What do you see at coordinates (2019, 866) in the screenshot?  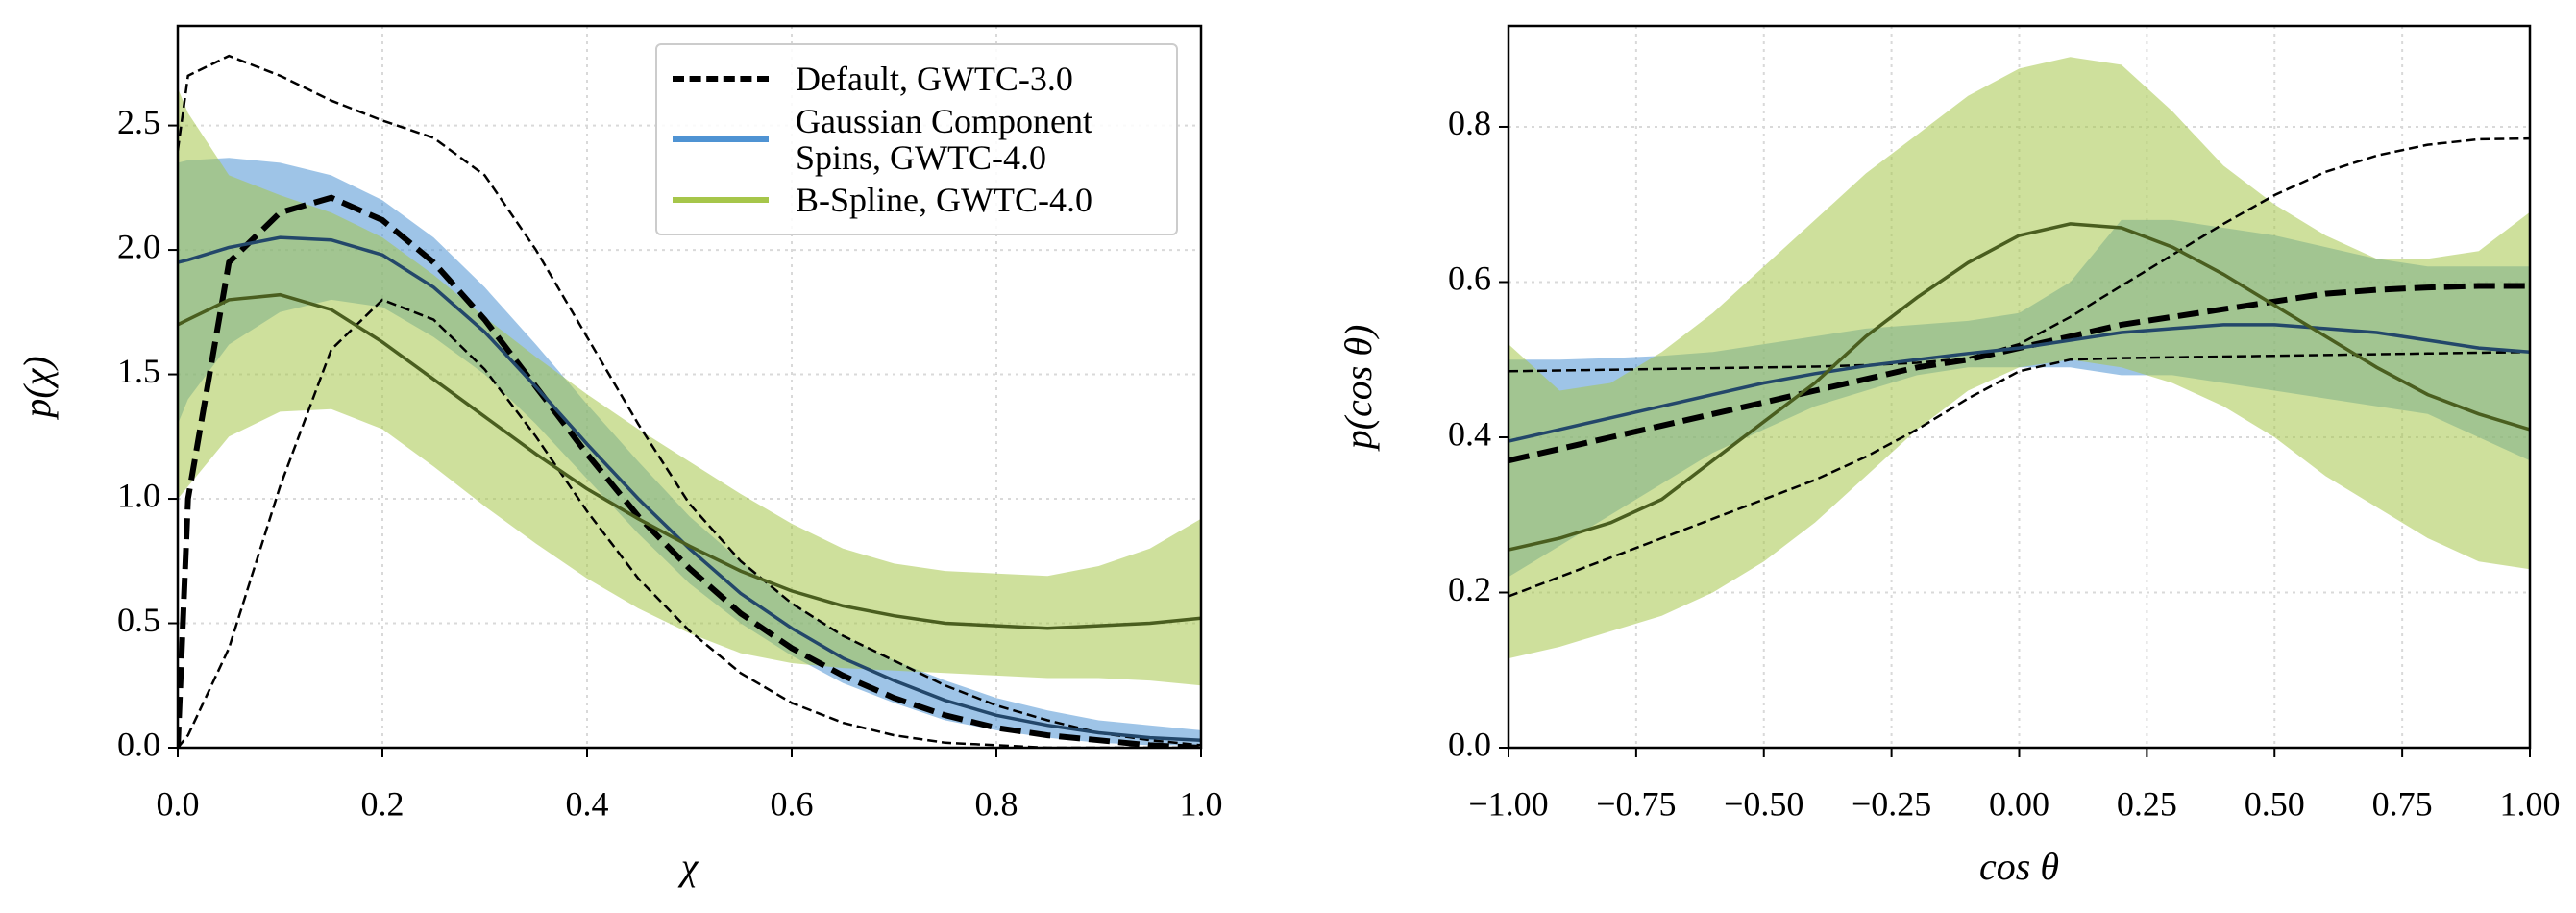 I see `x-axis-label: cos θ` at bounding box center [2019, 866].